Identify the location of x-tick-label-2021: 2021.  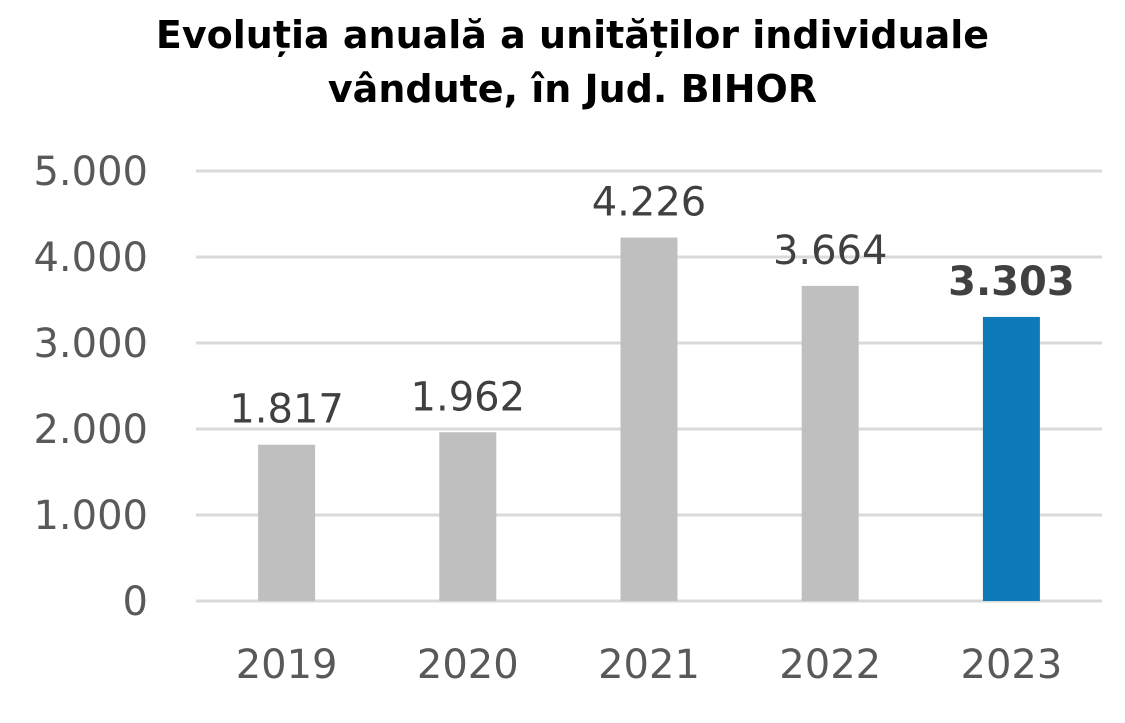
(649, 665).